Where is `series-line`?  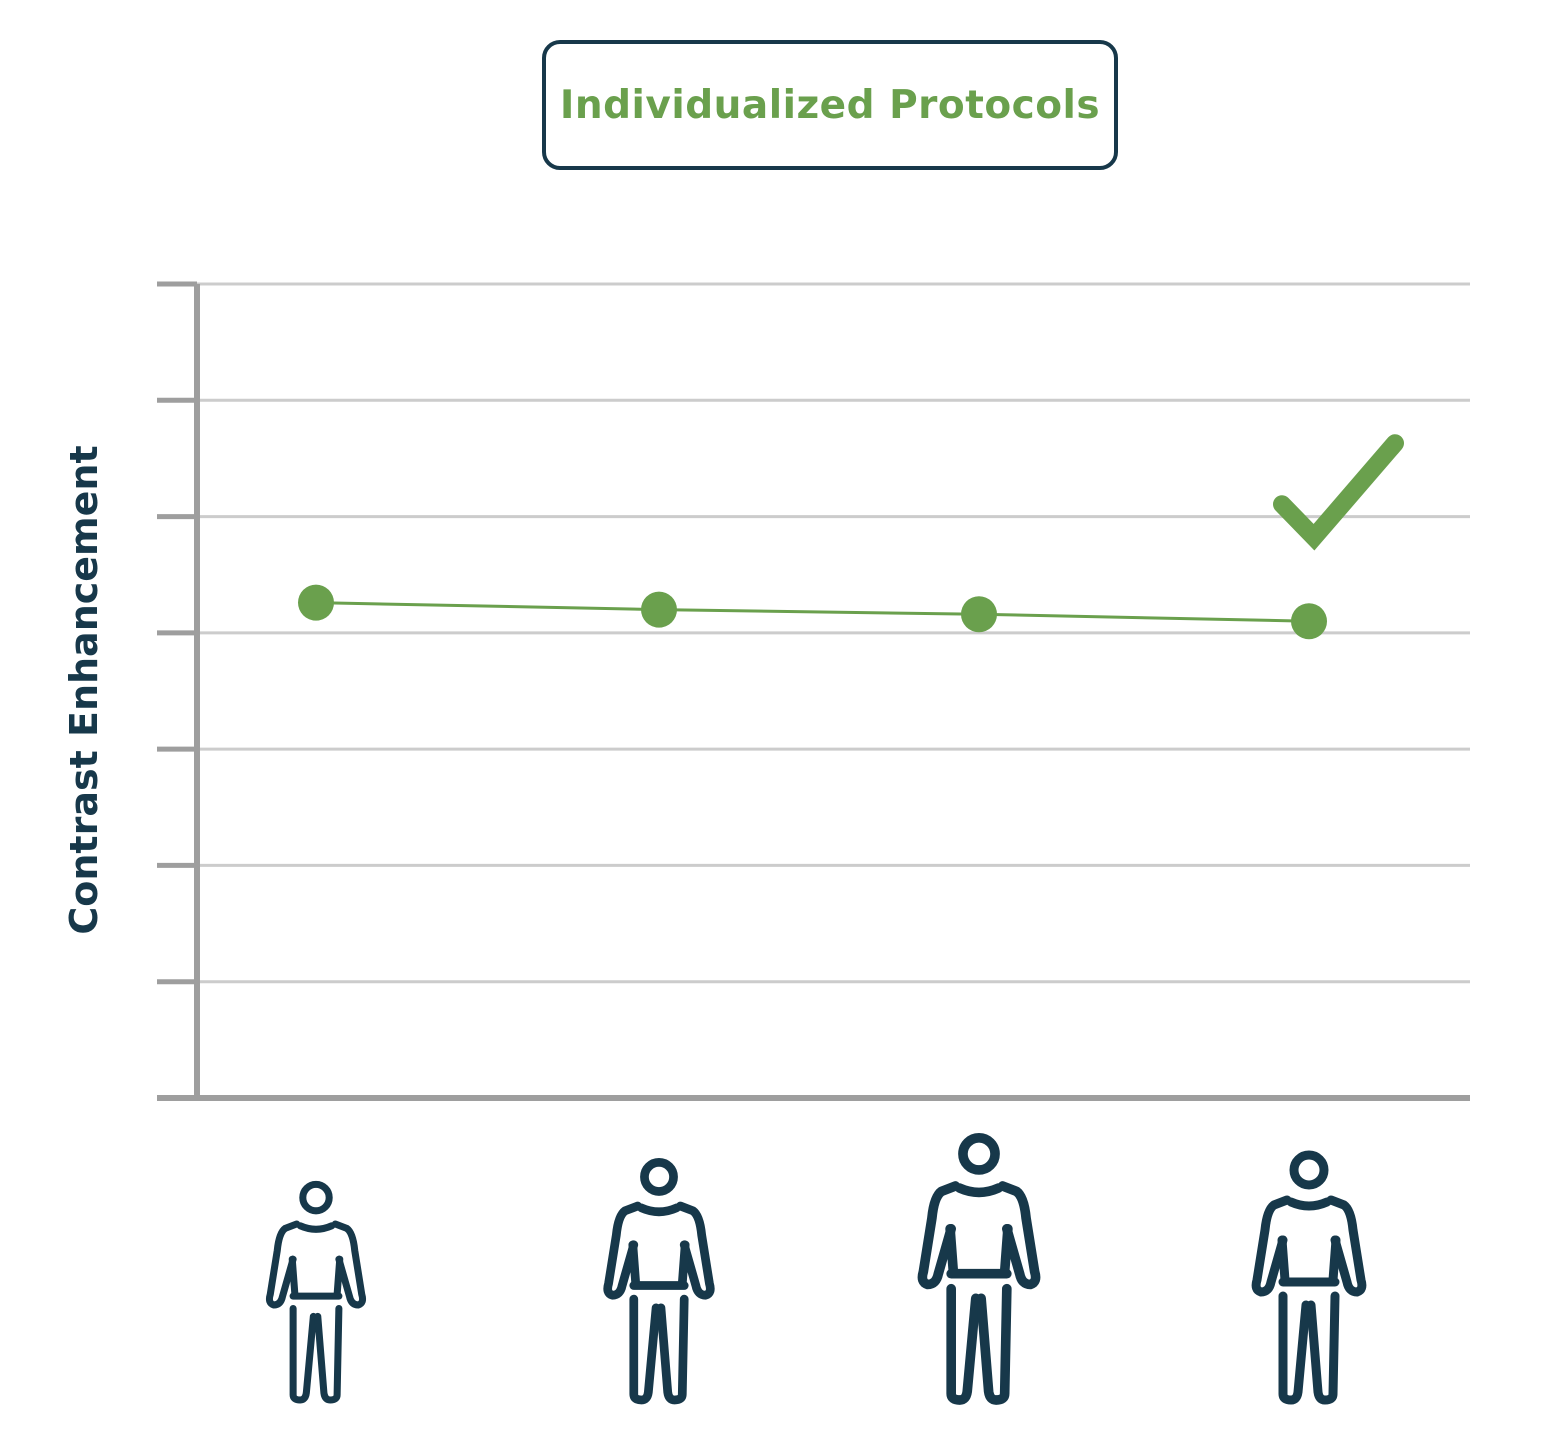 series-line is located at coordinates (812, 612).